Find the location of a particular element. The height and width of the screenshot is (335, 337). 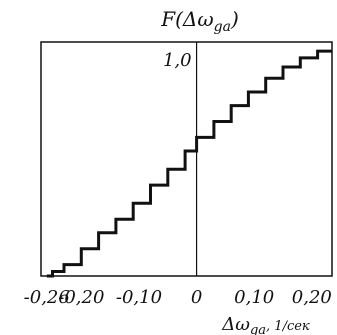

x-axis-label: Δωga, 1/сек is located at coordinates (265, 324).